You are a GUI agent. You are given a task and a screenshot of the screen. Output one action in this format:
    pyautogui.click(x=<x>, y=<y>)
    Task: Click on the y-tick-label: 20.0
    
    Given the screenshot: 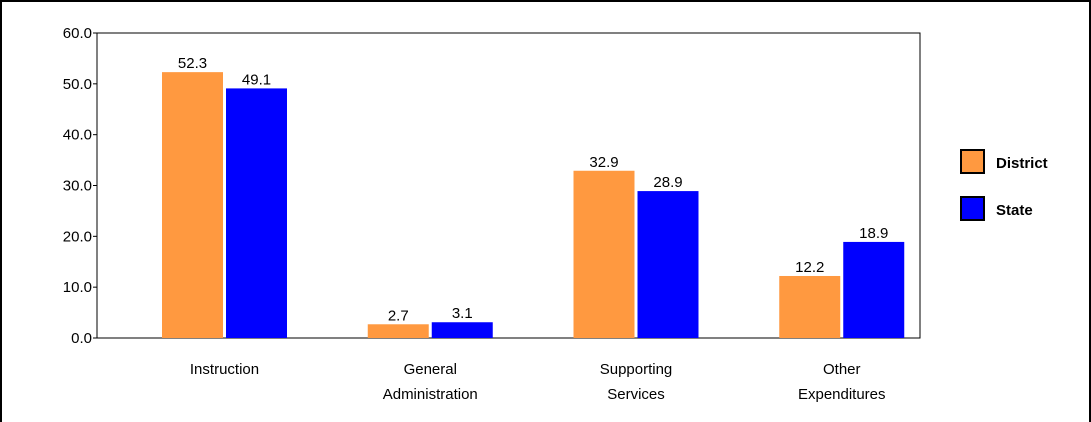 What is the action you would take?
    pyautogui.click(x=77, y=236)
    